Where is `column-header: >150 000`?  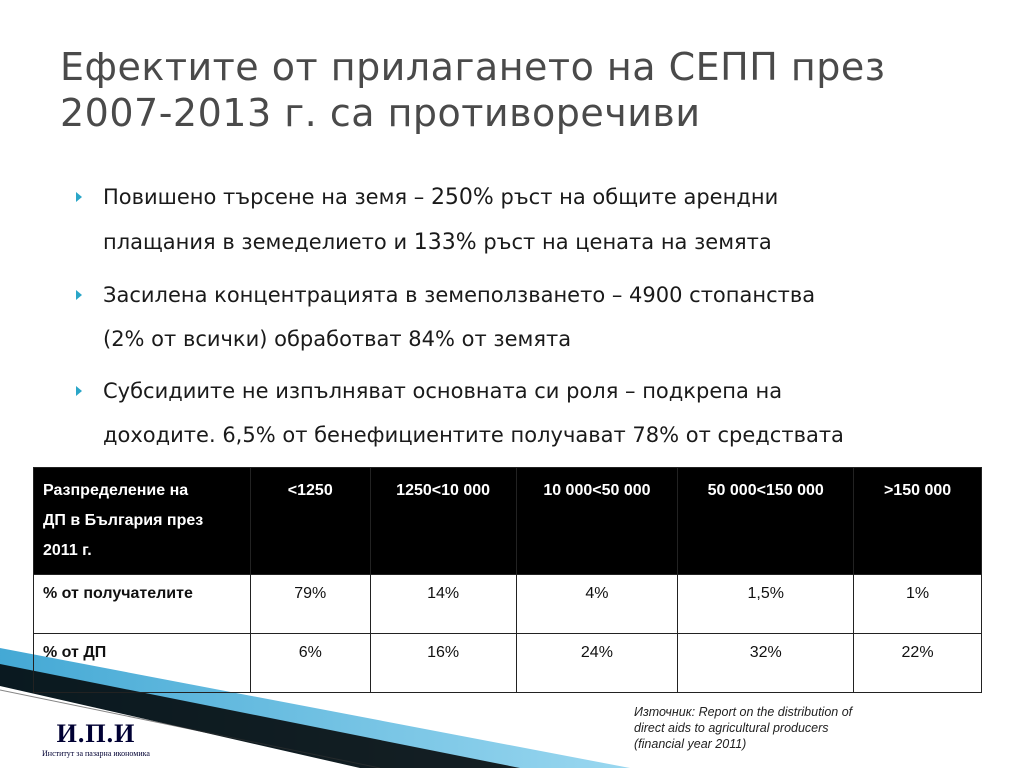 column-header: >150 000 is located at coordinates (917, 521).